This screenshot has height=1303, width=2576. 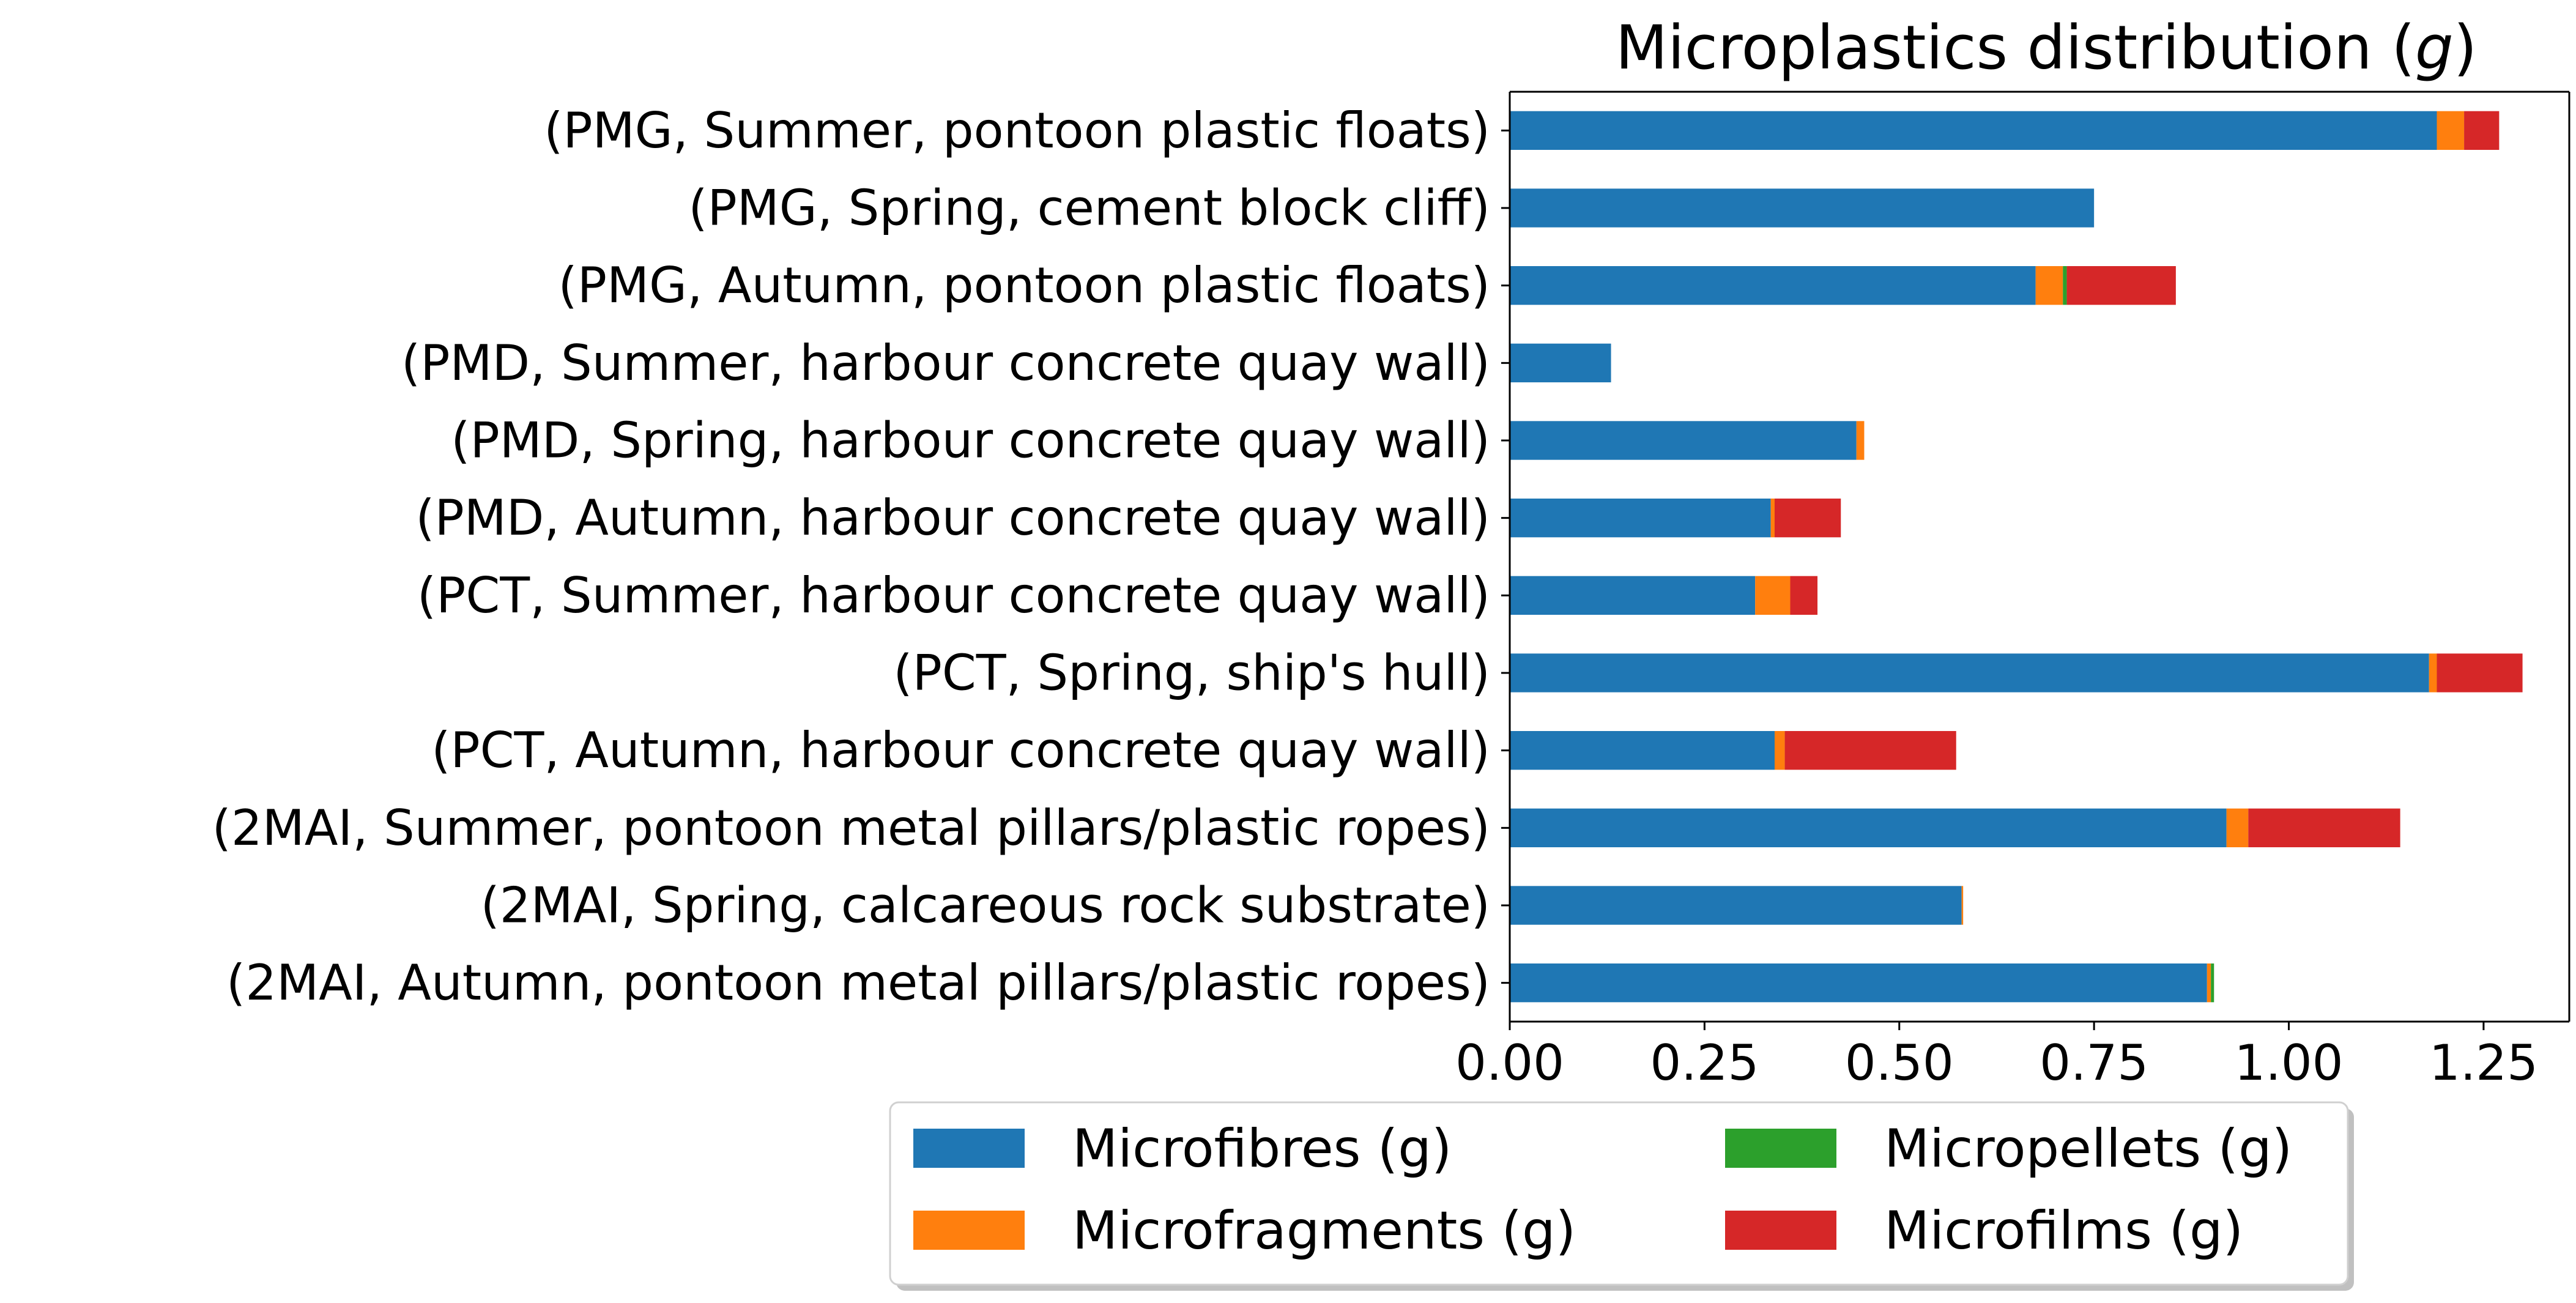 I want to click on y-tick-label: (PCT, Spring, ship's hull), so click(x=1191, y=673).